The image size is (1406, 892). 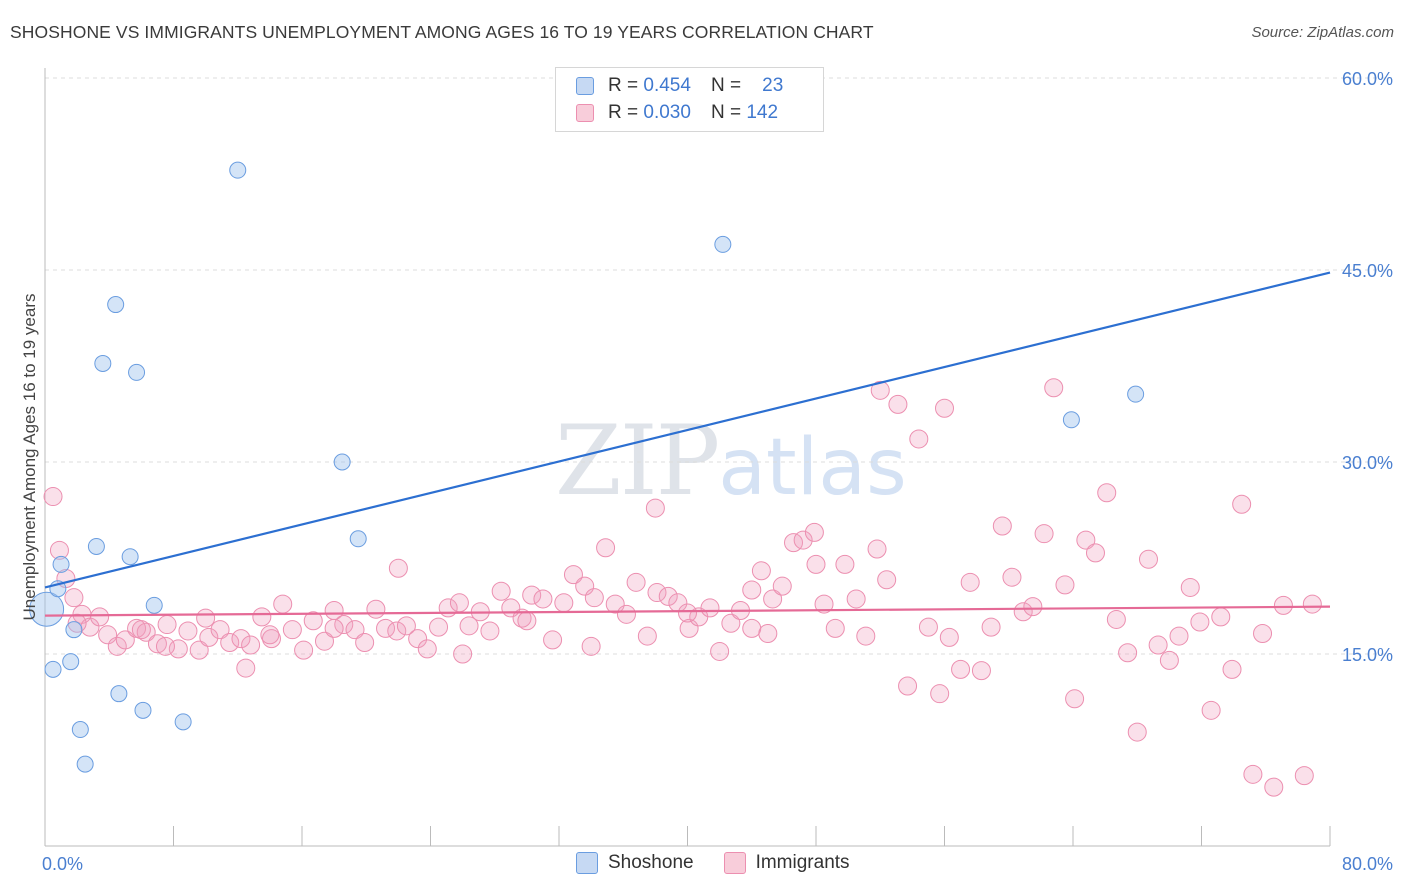 I want to click on immigrants-trend-line, so click(x=687, y=611).